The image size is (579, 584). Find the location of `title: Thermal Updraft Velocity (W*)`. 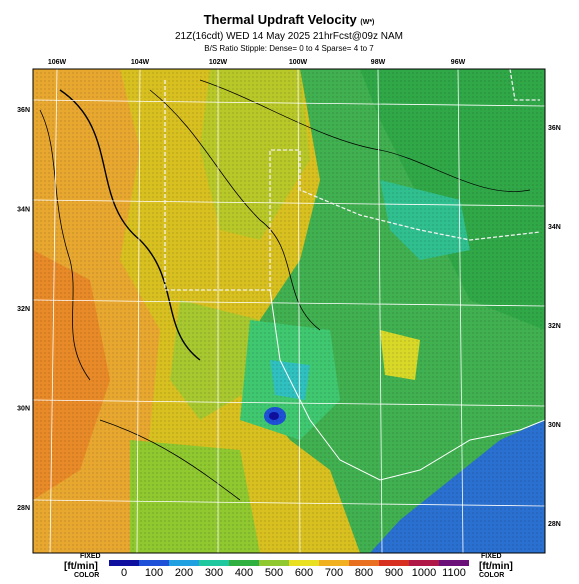

title: Thermal Updraft Velocity (W*) is located at coordinates (289, 19).